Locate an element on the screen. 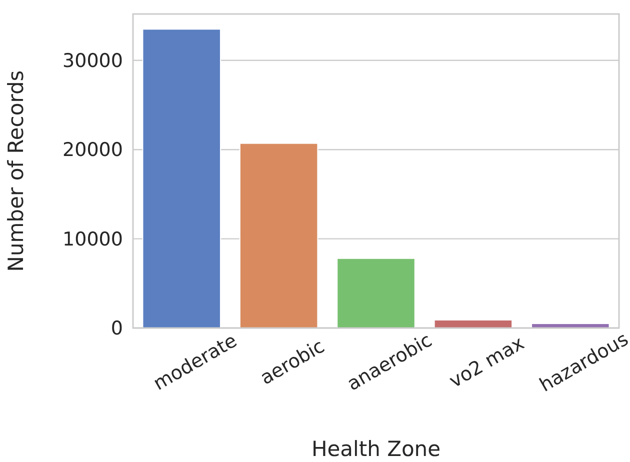 This screenshot has height=462, width=630. y-axis-title: Number of Records is located at coordinates (16, 171).